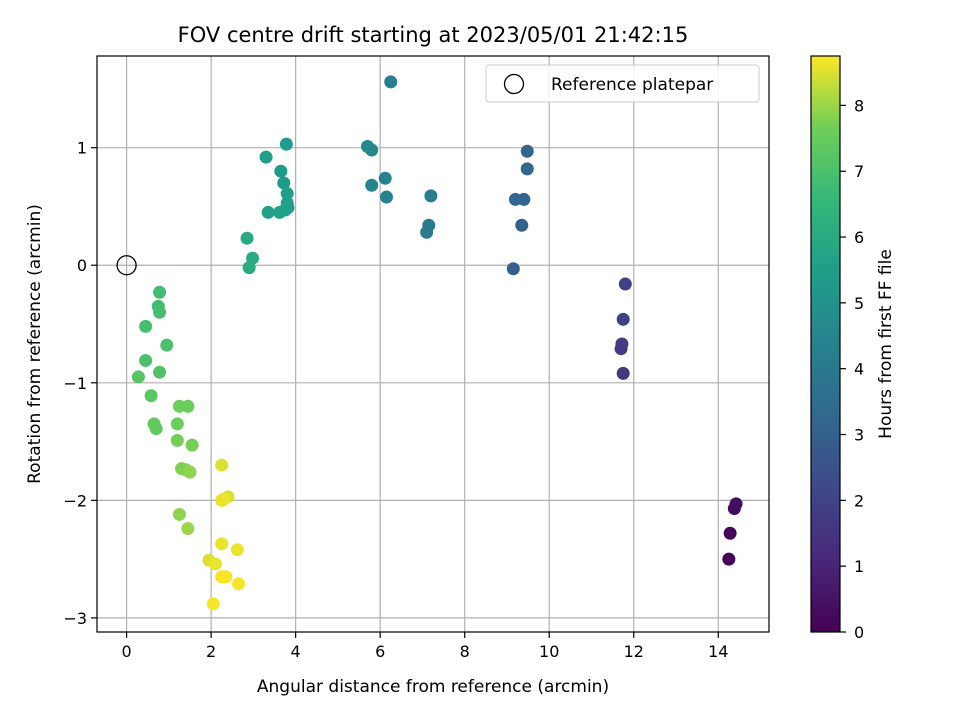 Image resolution: width=960 pixels, height=720 pixels. What do you see at coordinates (465, 651) in the screenshot?
I see `x-tick-label: 8` at bounding box center [465, 651].